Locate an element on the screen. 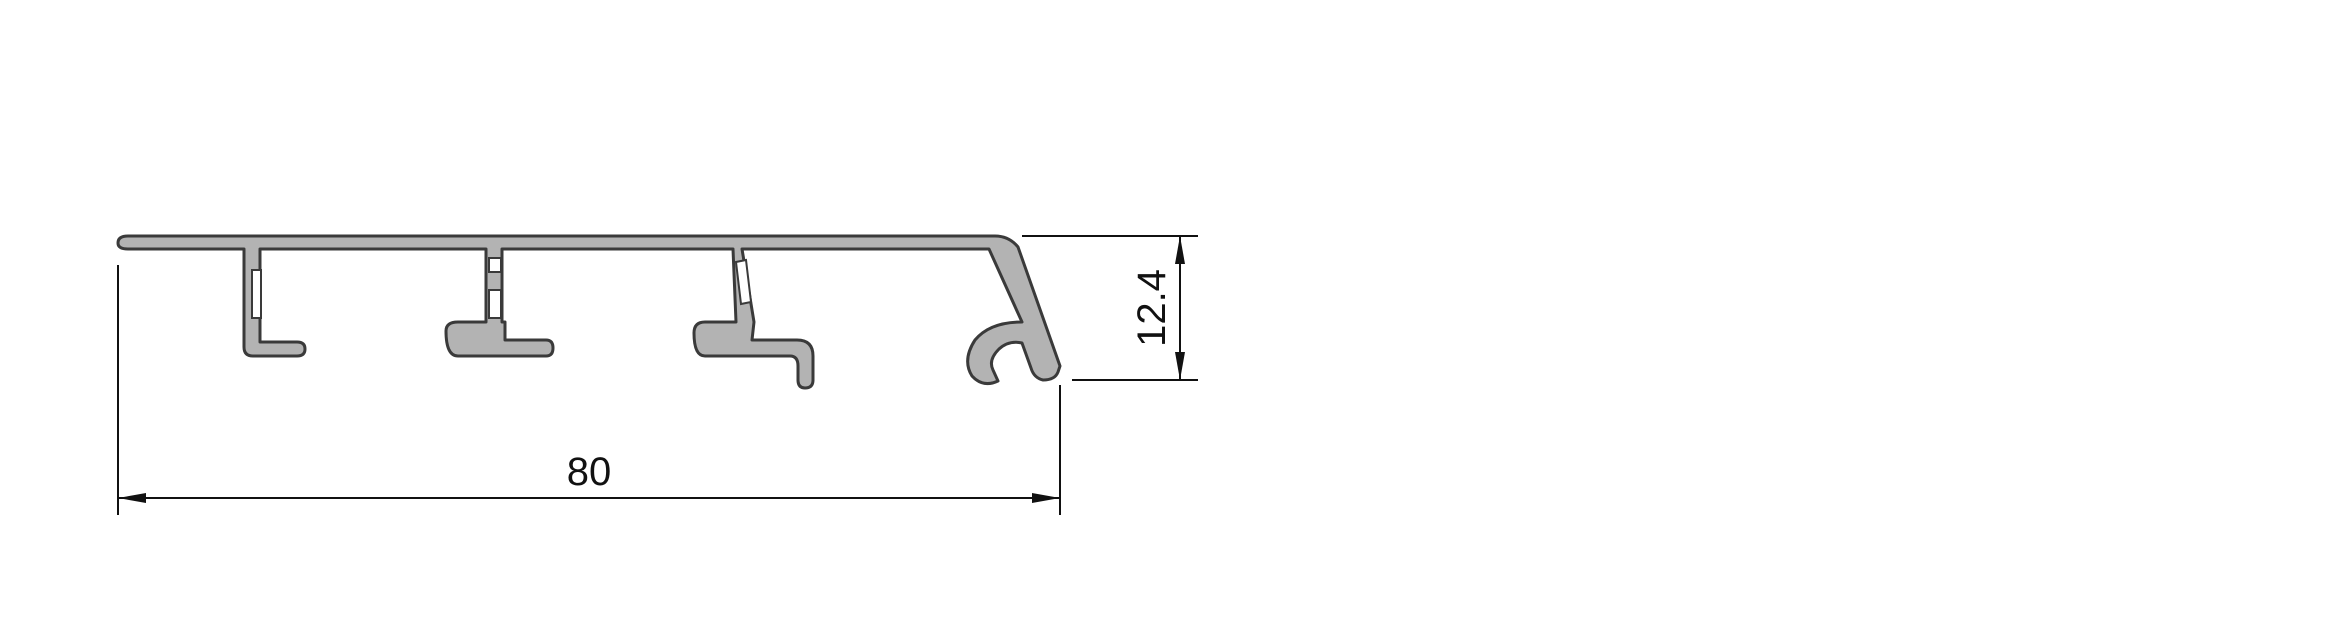  height-dimension-label: 12.4 is located at coordinates (1152, 308).